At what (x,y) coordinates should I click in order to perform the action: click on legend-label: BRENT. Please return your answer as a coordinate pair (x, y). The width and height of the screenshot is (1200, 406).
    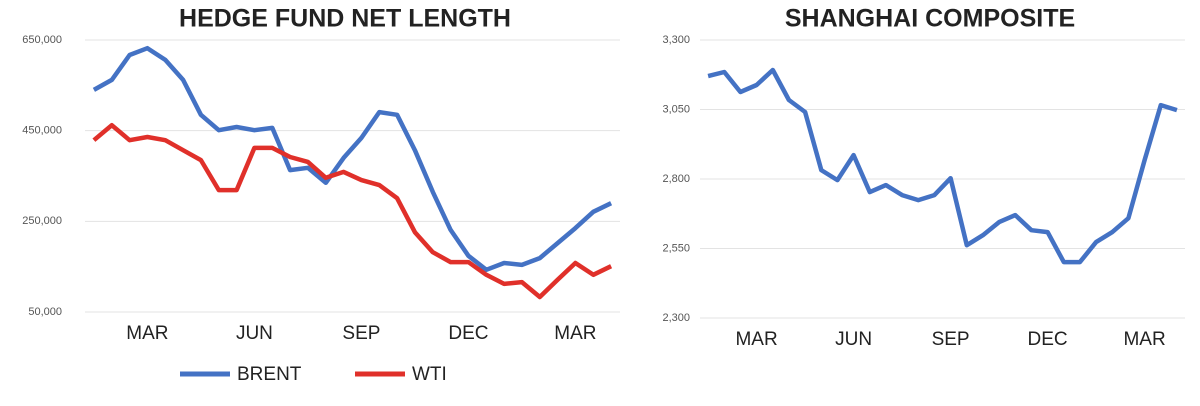
    Looking at the image, I should click on (269, 374).